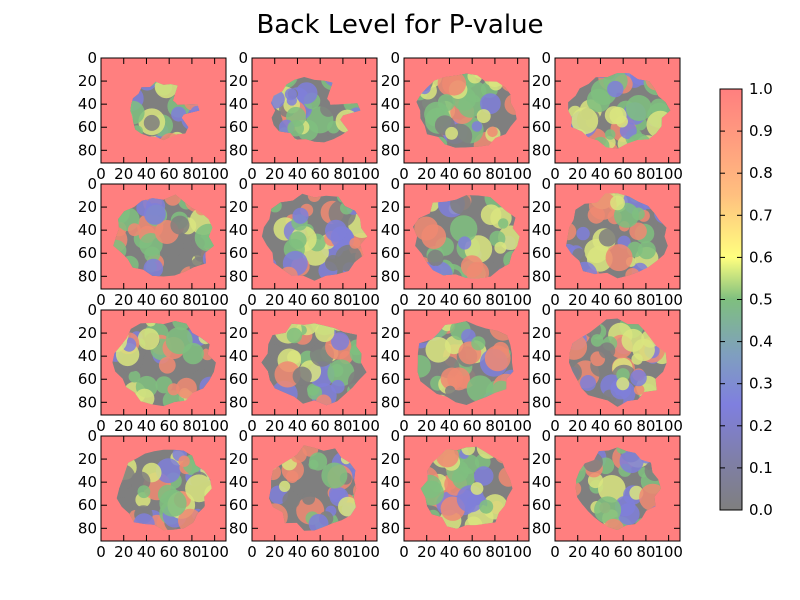 This screenshot has height=600, width=800. I want to click on colorbar-tick-label: 0.9, so click(761, 131).